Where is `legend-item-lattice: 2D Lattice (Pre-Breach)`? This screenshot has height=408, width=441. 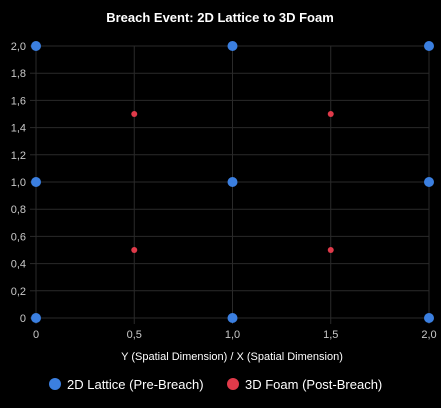
legend-item-lattice: 2D Lattice (Pre-Breach) is located at coordinates (126, 384).